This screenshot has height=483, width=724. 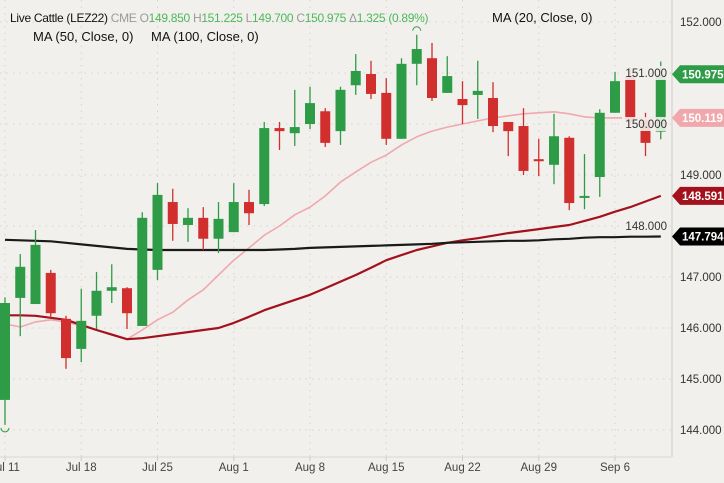 I want to click on ma100-legend: MA (100, Close, 0), so click(x=205, y=36).